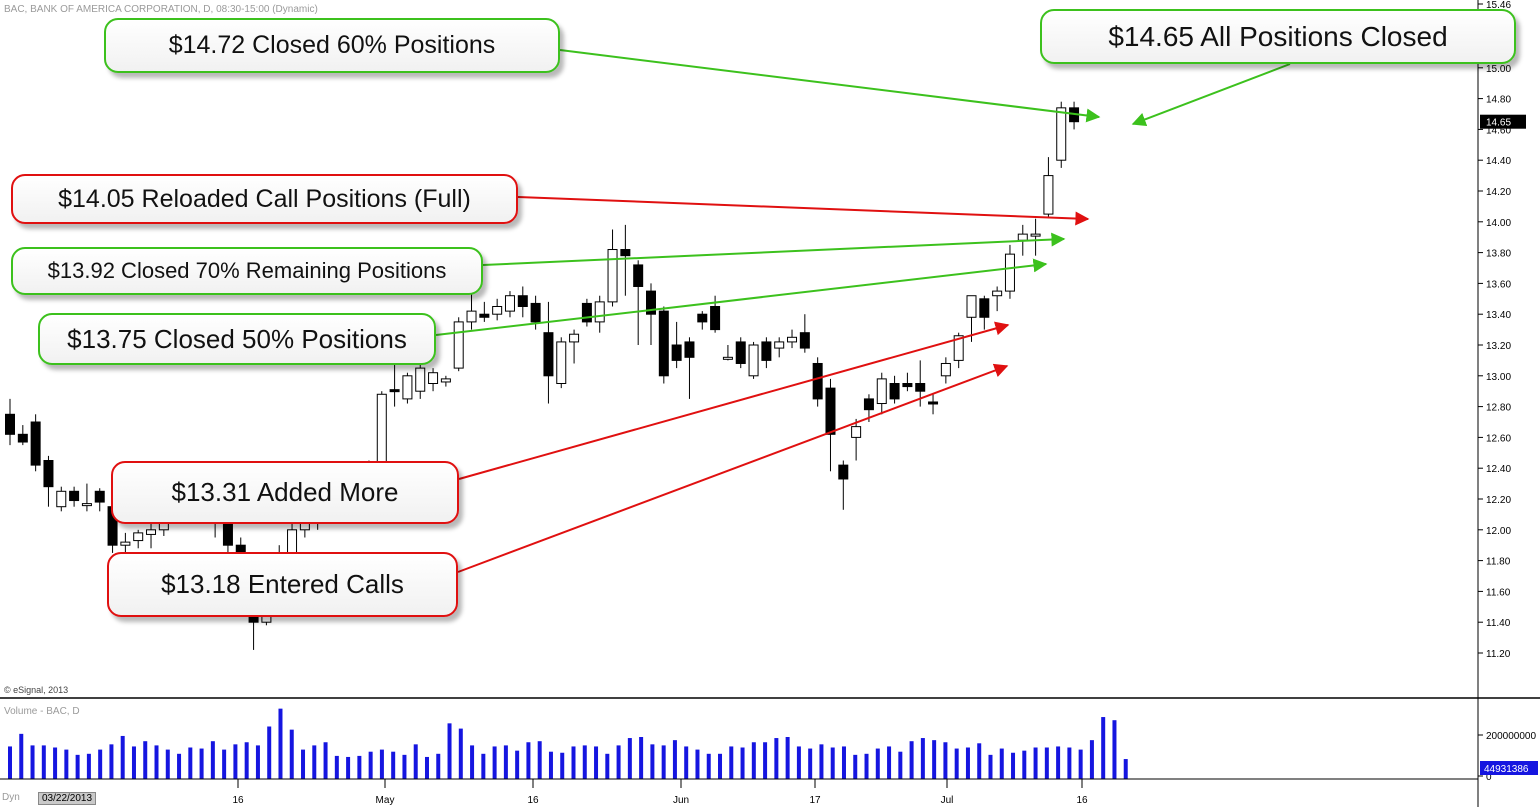 The width and height of the screenshot is (1540, 807). Describe the element at coordinates (1498, 223) in the screenshot. I see `price-tick-label: 14.00` at that location.